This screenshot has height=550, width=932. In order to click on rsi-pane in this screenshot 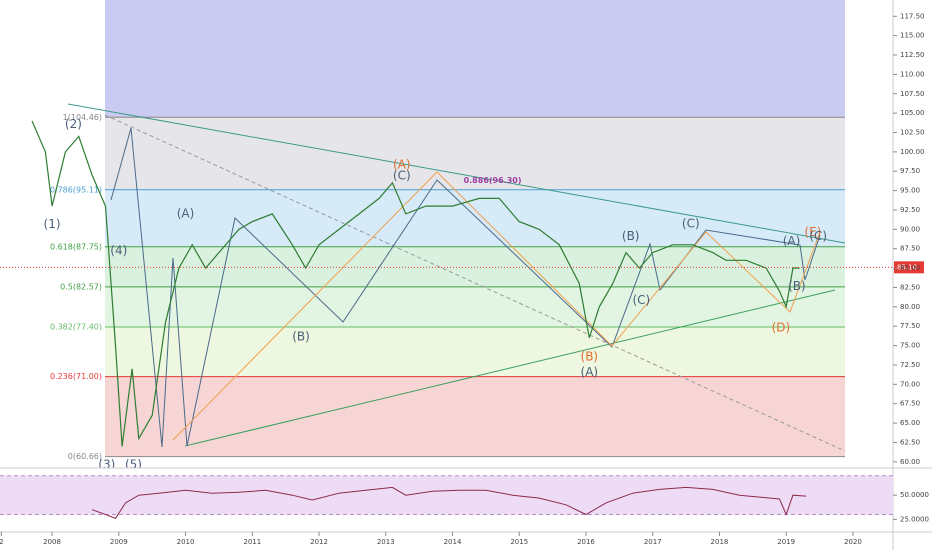, I will do `click(446, 497)`.